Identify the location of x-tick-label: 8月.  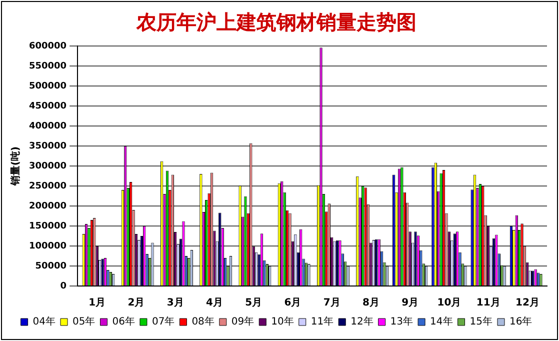
(371, 303).